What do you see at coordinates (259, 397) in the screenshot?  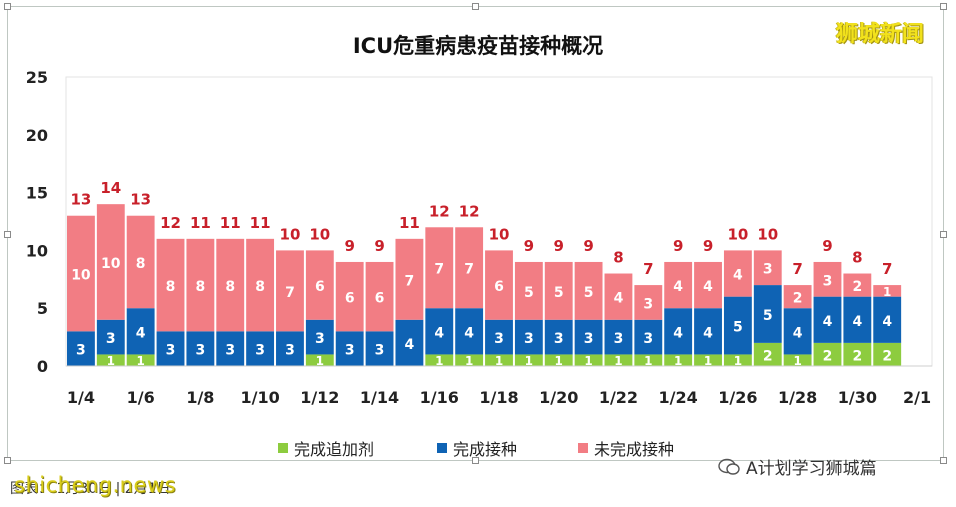 I see `x-tick-label: 1/10` at bounding box center [259, 397].